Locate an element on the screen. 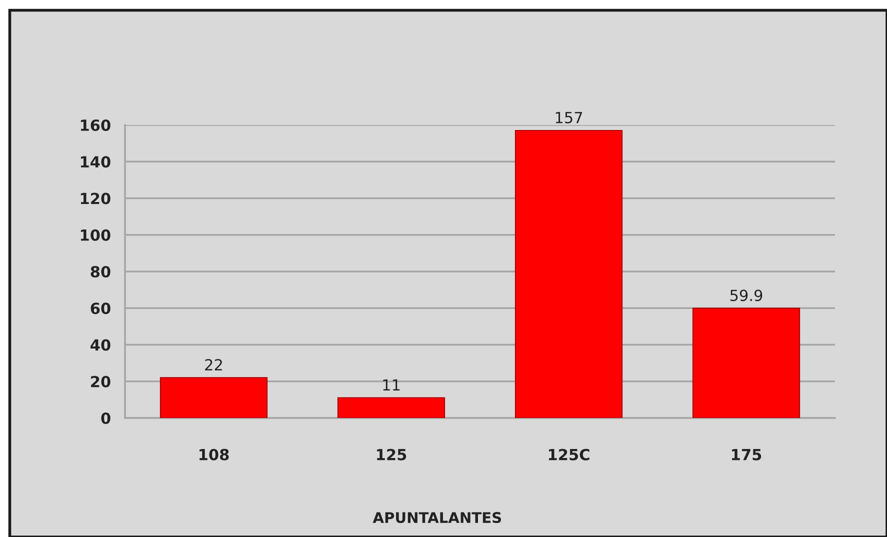  y-tick-label: 100 is located at coordinates (95, 235).